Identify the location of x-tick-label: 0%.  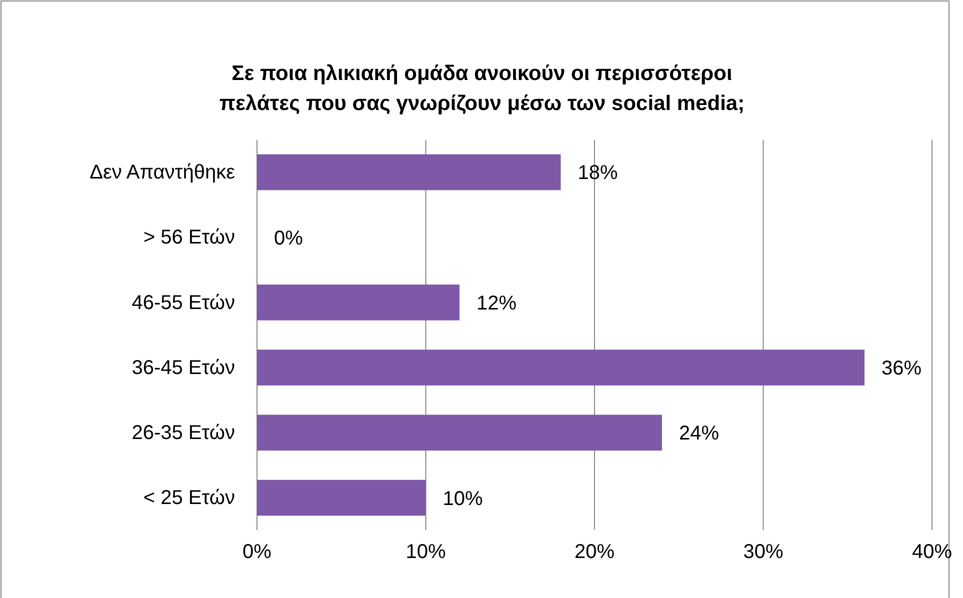
(257, 552).